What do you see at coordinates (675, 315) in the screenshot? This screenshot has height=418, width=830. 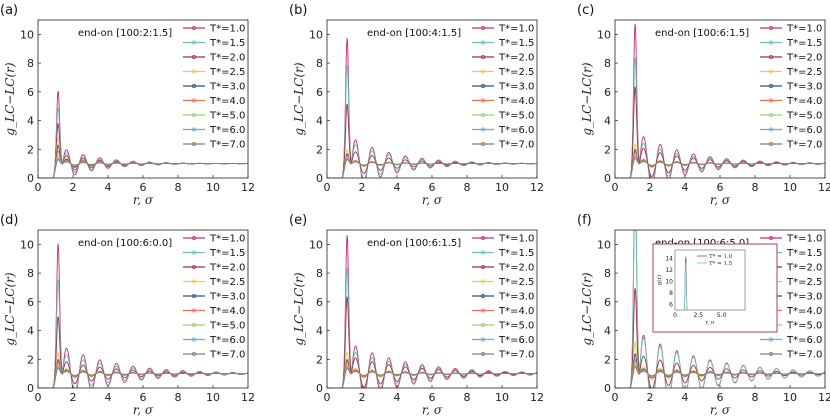 I see `inset-x-tick-label: 0` at bounding box center [675, 315].